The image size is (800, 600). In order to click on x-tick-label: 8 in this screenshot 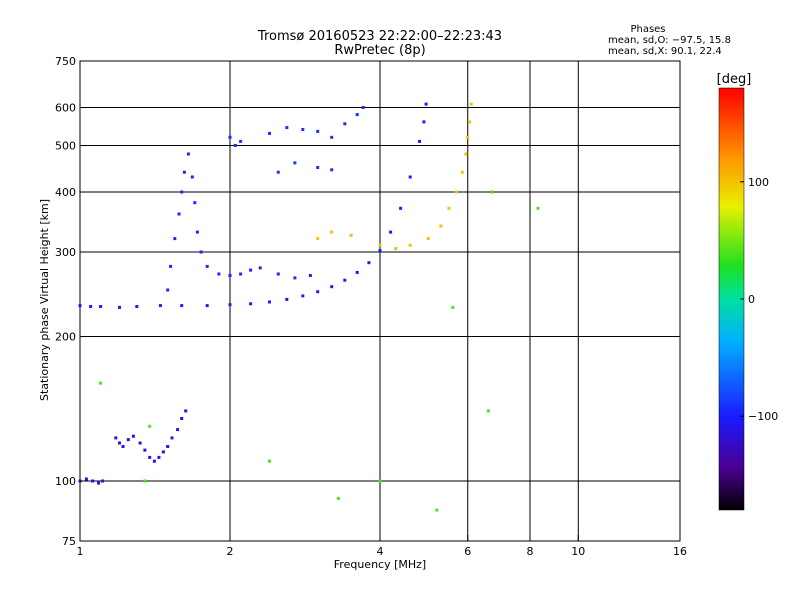, I will do `click(530, 551)`.